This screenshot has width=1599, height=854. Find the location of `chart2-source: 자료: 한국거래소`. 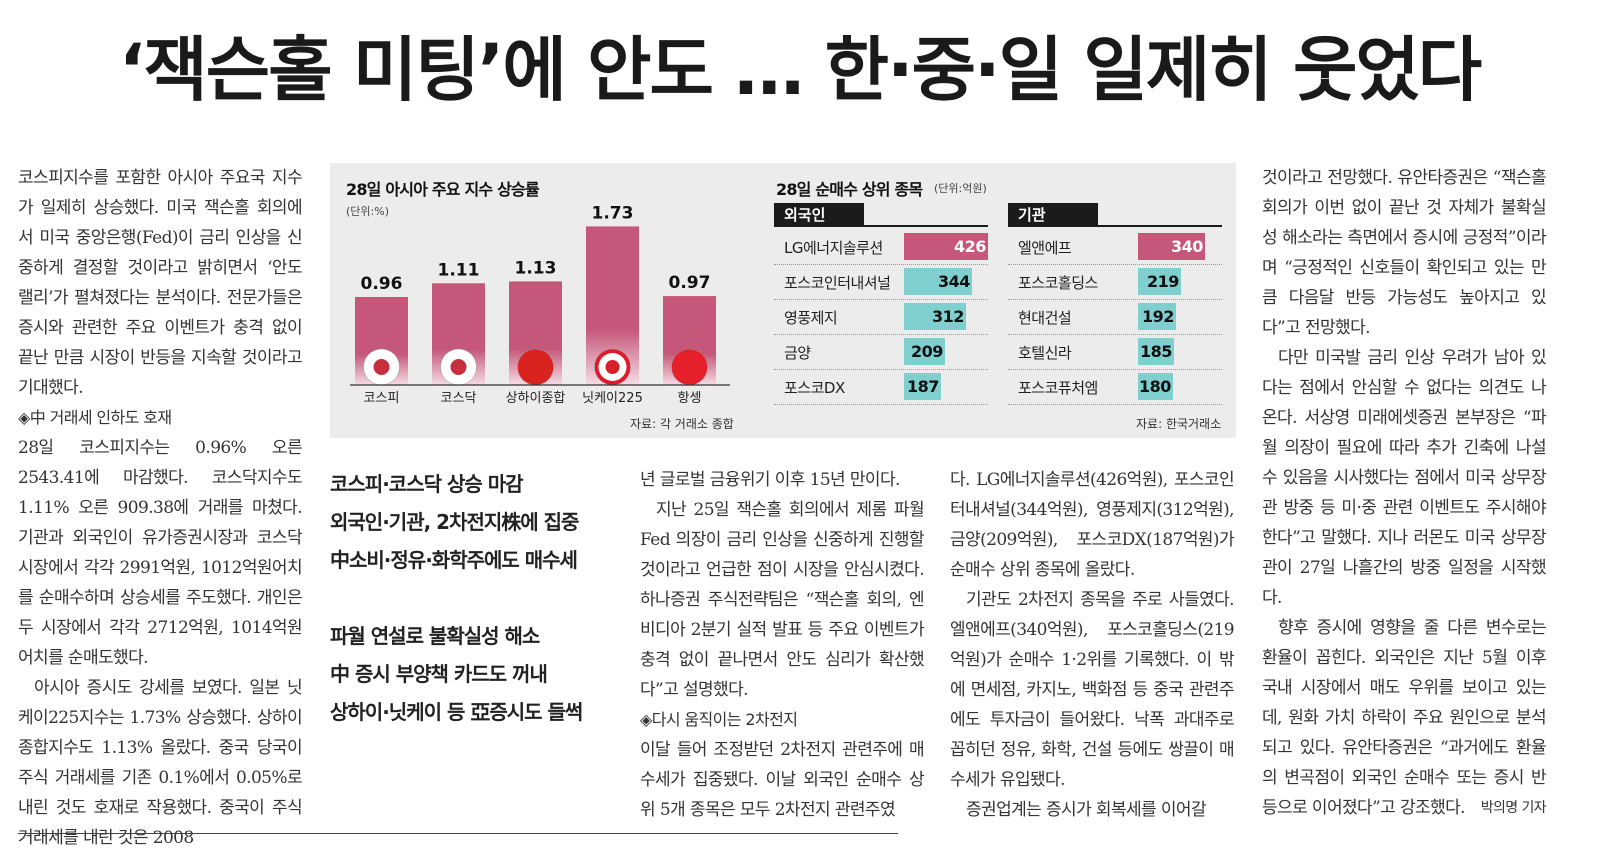

chart2-source: 자료: 한국거래소 is located at coordinates (1179, 424).